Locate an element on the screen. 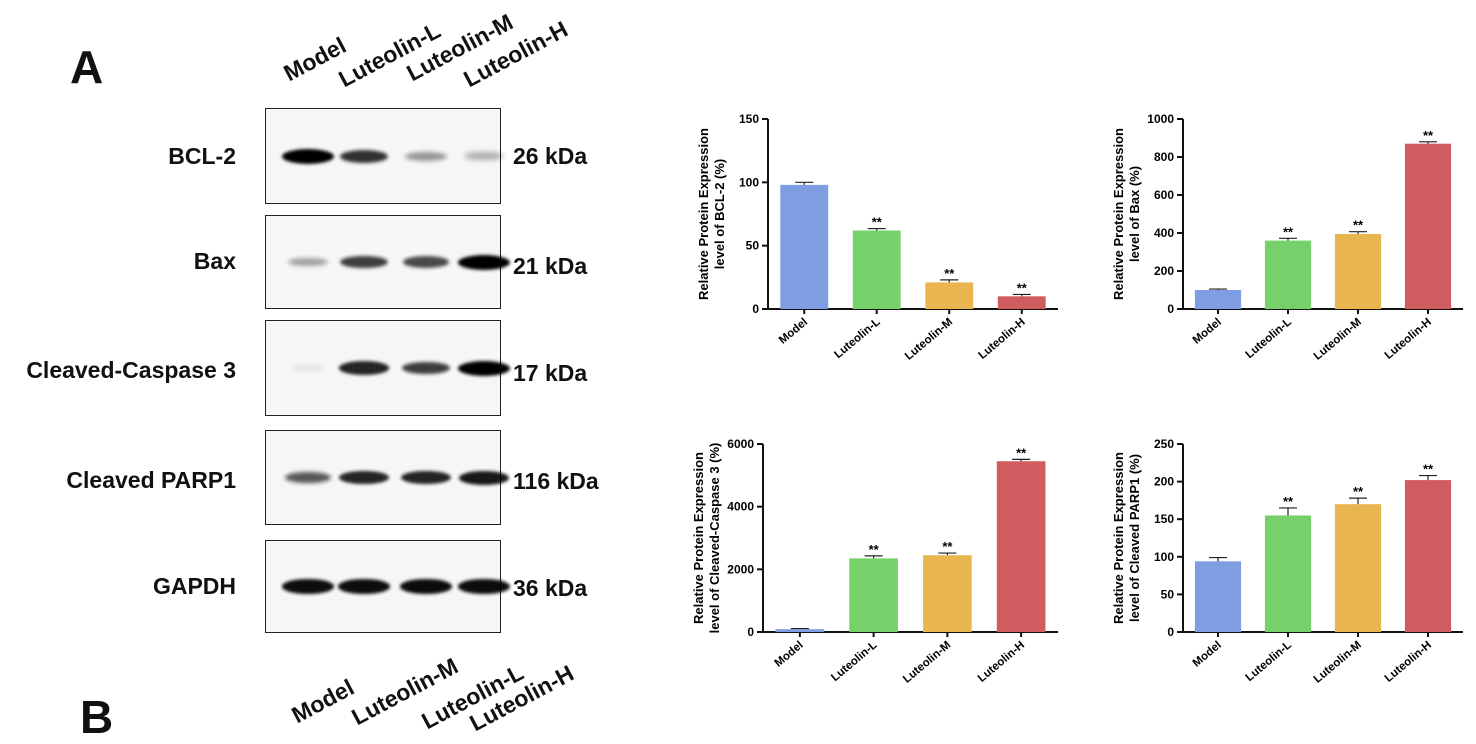 This screenshot has height=744, width=1476. blot-label: Cleaved-Caspase 3 is located at coordinates (131, 370).